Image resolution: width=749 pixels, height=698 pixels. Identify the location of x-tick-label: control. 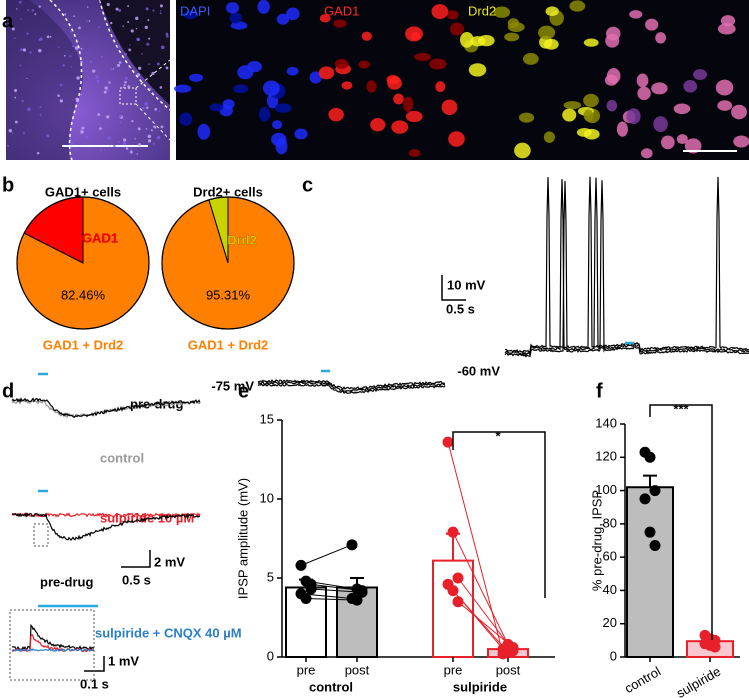
(642, 680).